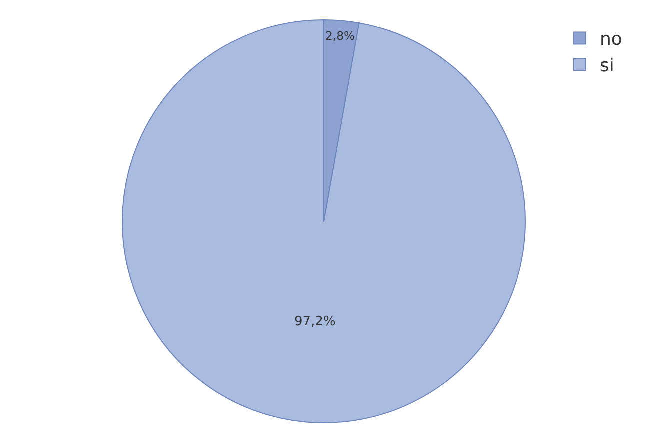 This screenshot has height=443, width=648. What do you see at coordinates (611, 39) in the screenshot?
I see `legend-label: no` at bounding box center [611, 39].